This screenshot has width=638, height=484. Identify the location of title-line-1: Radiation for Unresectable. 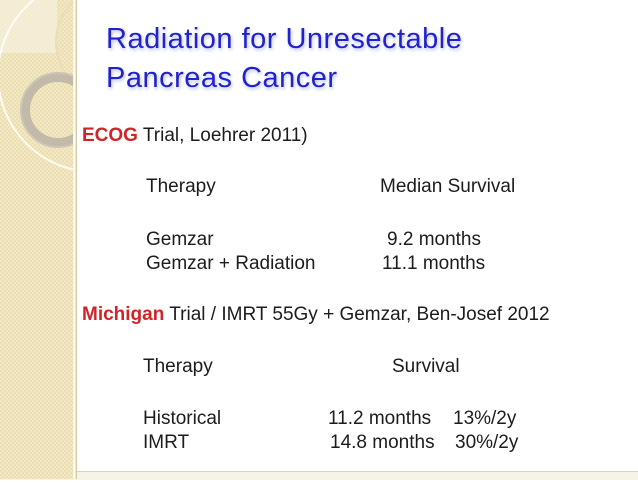
(284, 39).